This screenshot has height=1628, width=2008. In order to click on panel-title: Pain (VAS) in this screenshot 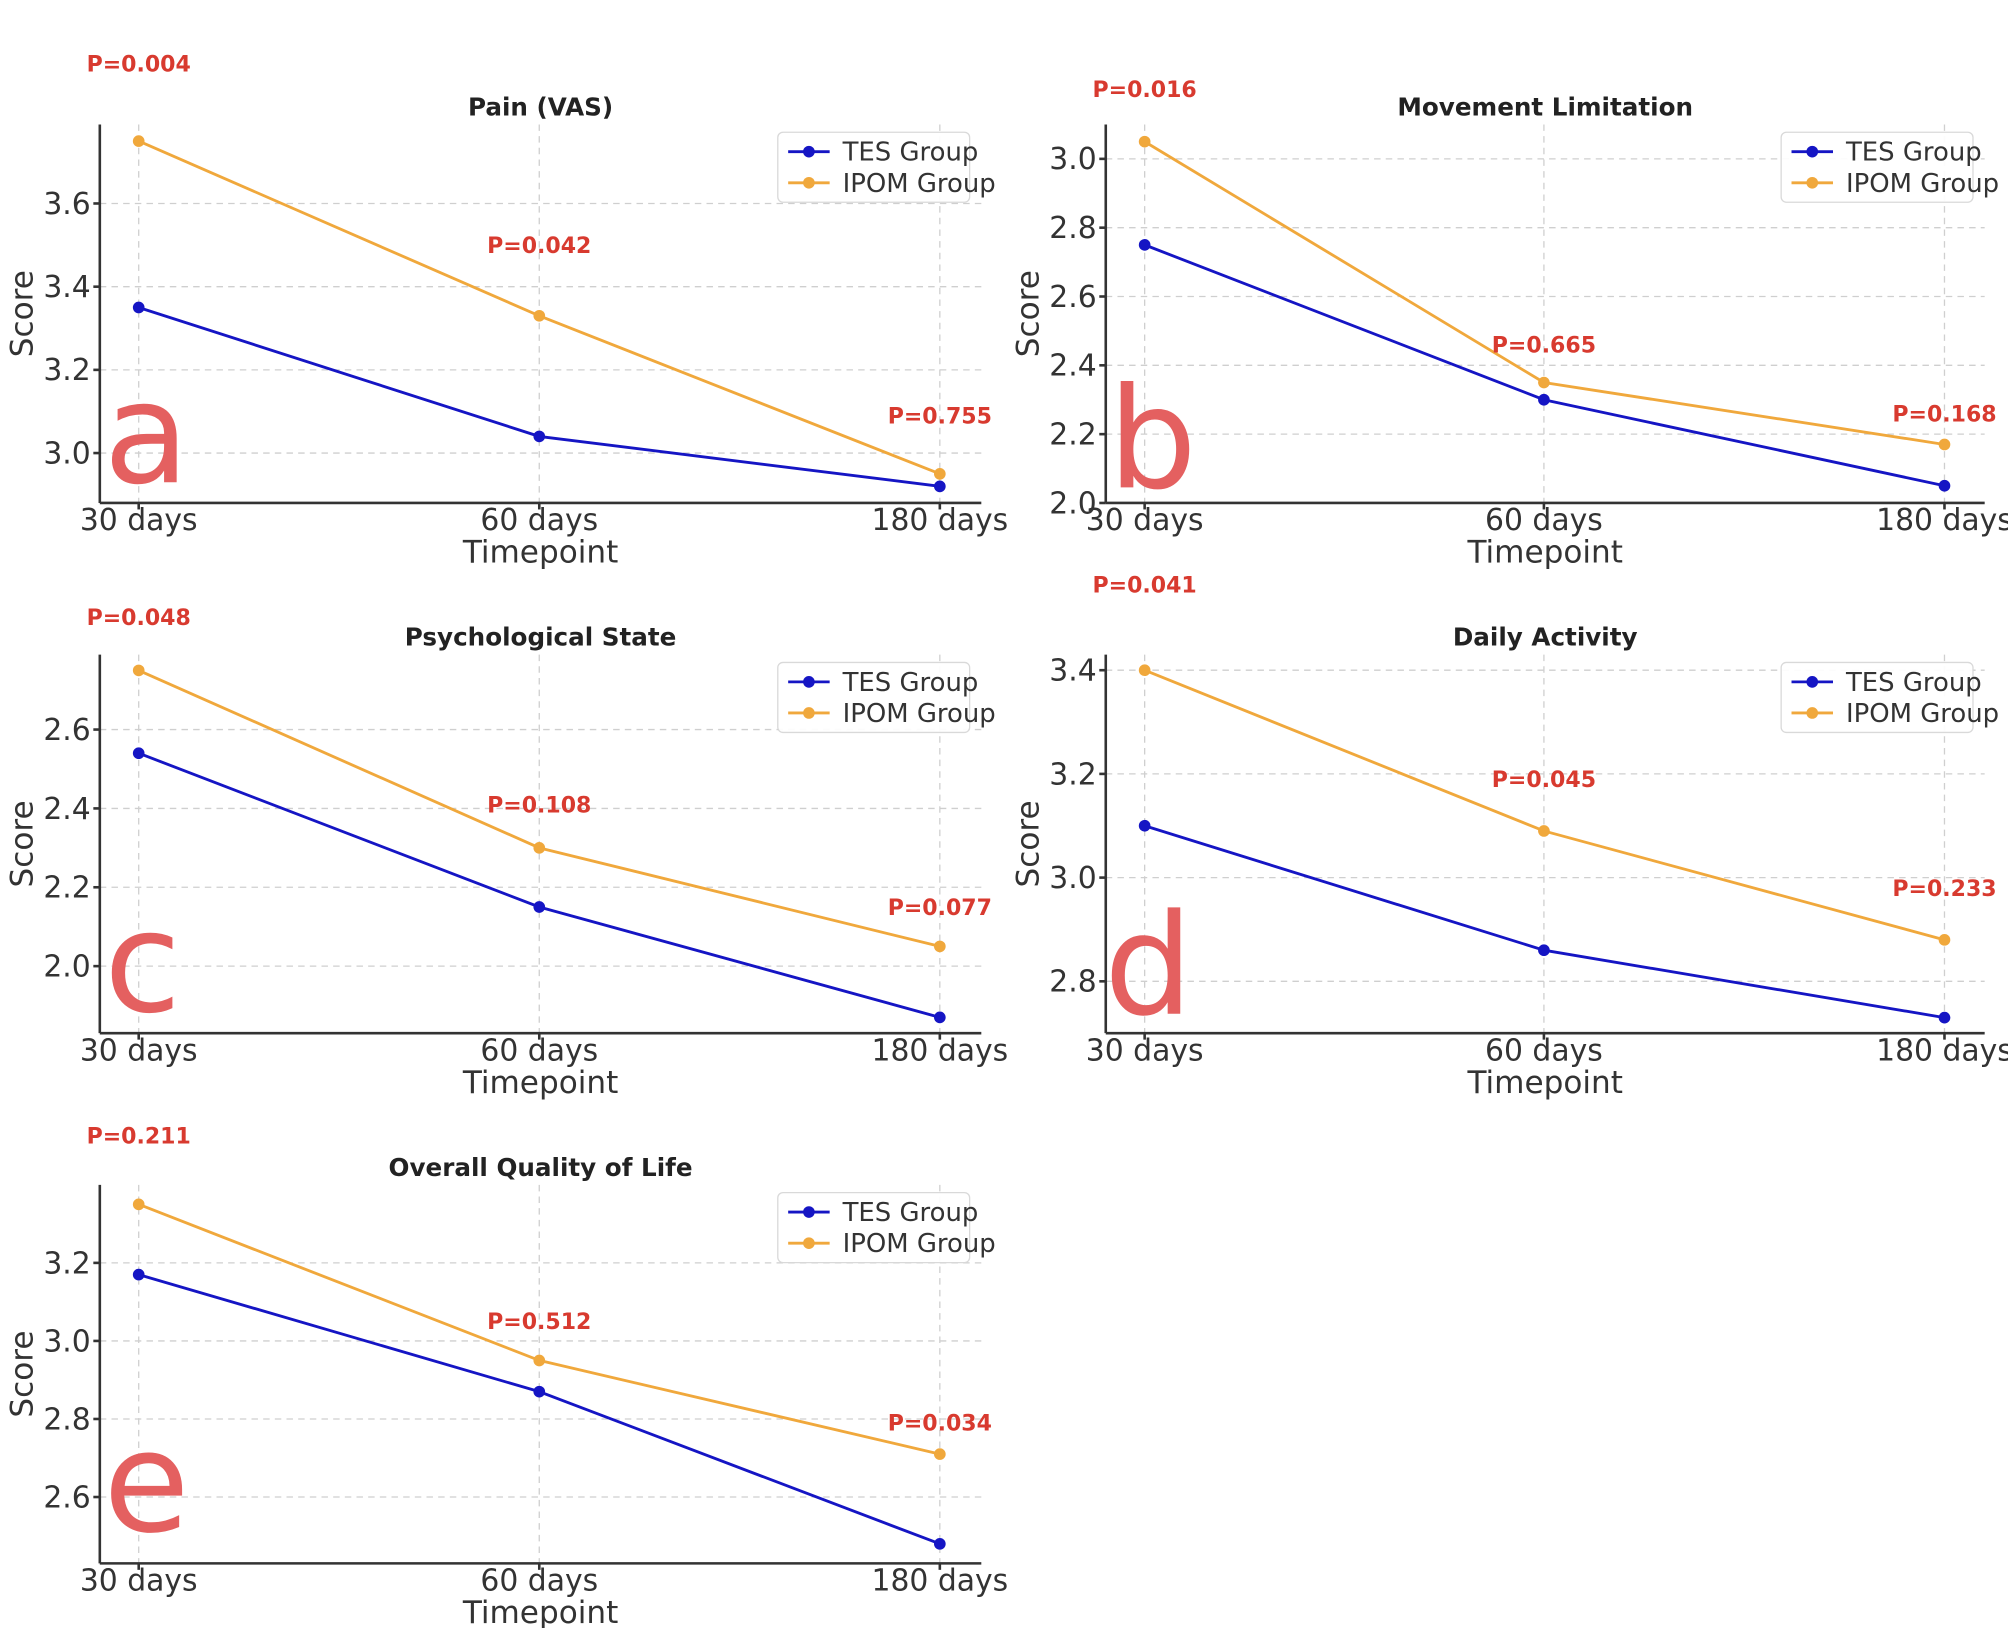, I will do `click(540, 106)`.